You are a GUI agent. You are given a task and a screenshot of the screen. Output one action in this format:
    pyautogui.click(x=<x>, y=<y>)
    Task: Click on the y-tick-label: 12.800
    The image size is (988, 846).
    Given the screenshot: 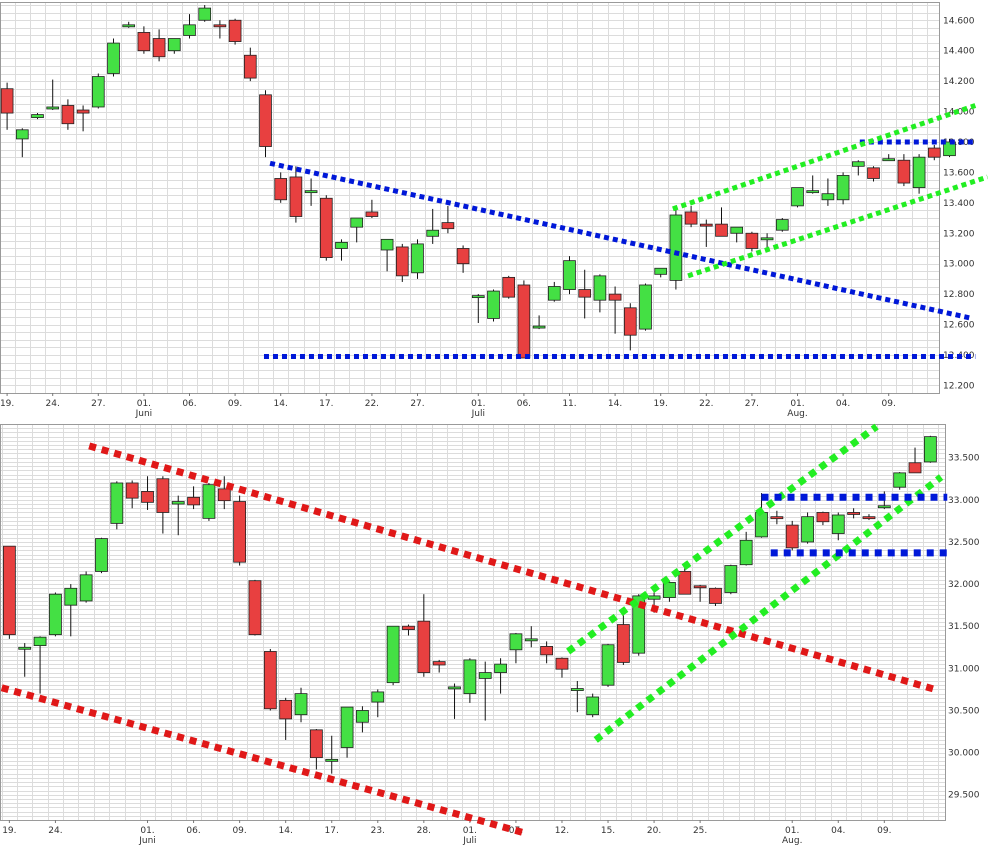 What is the action you would take?
    pyautogui.click(x=959, y=295)
    